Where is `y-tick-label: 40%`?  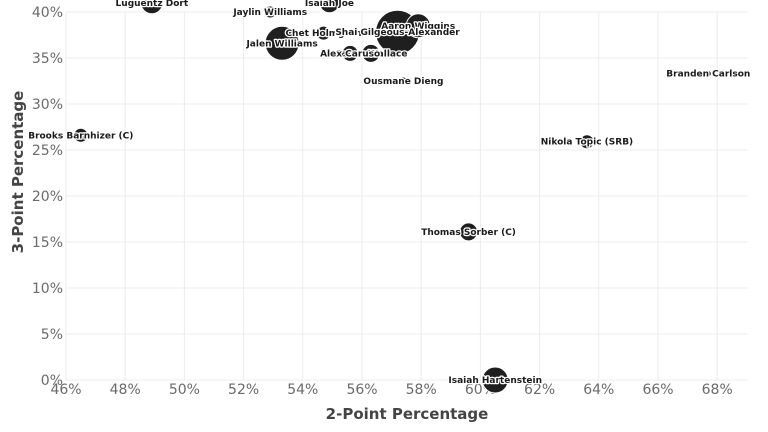
y-tick-label: 40% is located at coordinates (47, 13).